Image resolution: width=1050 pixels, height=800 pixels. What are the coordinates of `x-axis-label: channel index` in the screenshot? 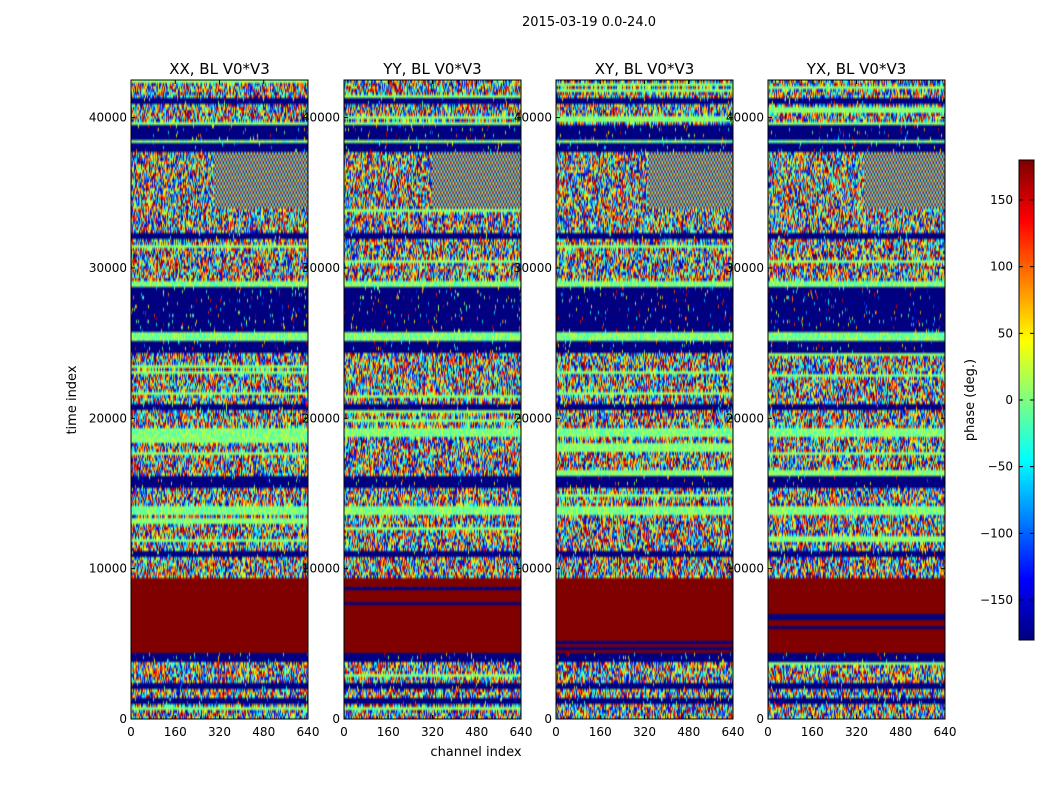 It's located at (475, 752).